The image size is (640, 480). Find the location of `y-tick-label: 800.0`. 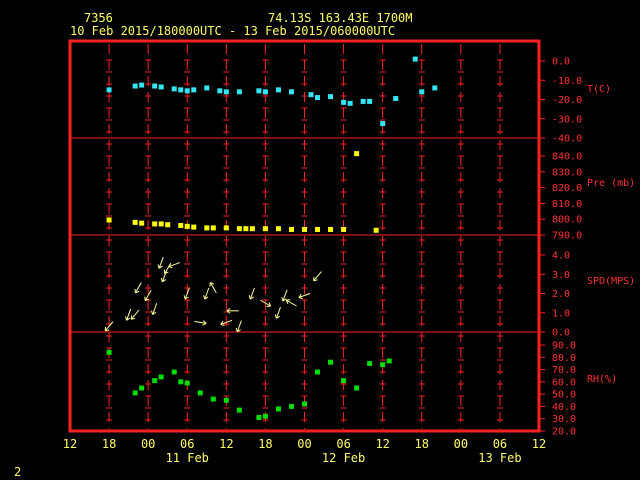

y-tick-label: 800.0 is located at coordinates (567, 220).